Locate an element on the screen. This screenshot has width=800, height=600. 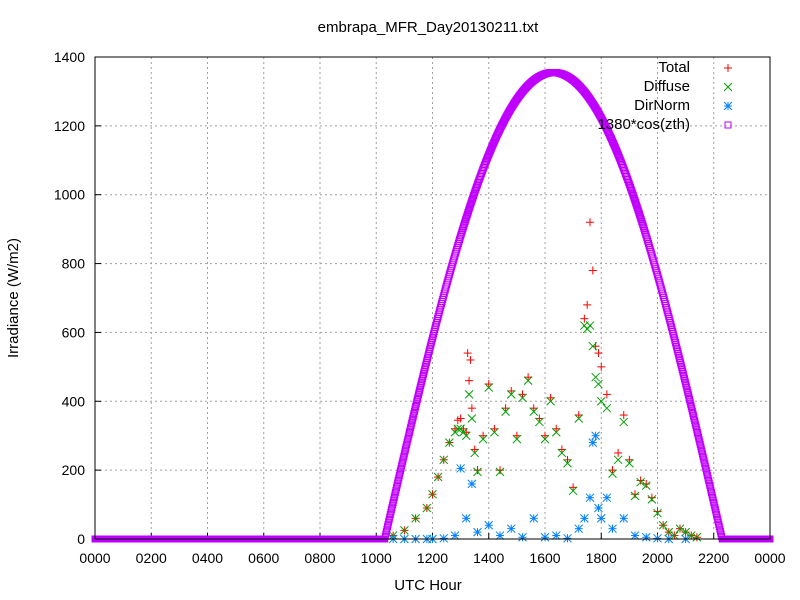
x-tick-label: 0200 is located at coordinates (151, 558).